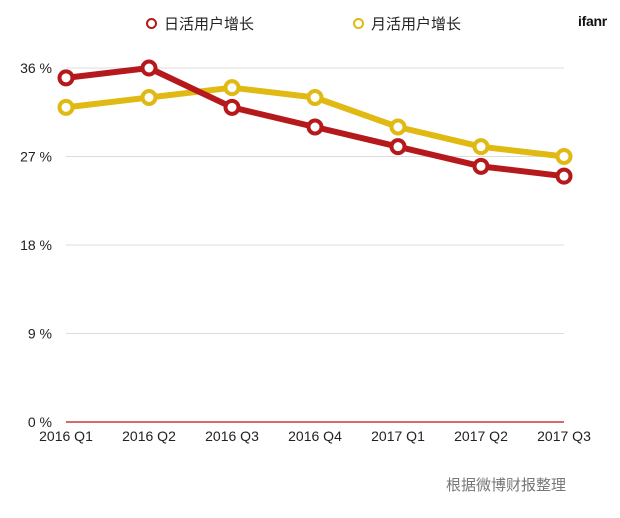 Image resolution: width=620 pixels, height=518 pixels. What do you see at coordinates (592, 21) in the screenshot?
I see `brand-logo: ifanr` at bounding box center [592, 21].